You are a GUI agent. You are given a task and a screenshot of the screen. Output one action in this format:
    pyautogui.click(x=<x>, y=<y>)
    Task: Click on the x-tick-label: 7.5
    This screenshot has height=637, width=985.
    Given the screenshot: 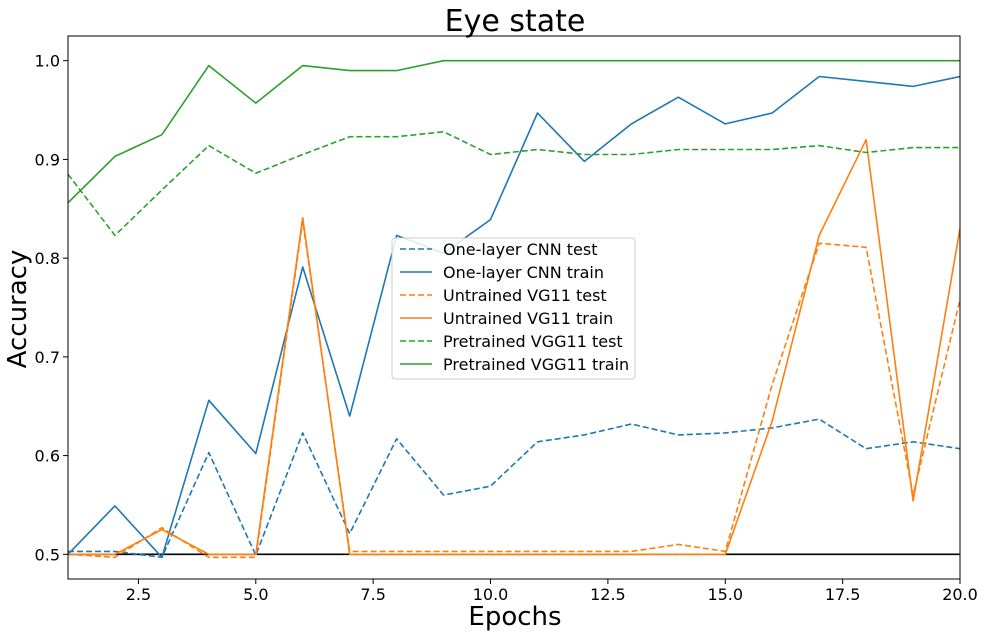 What is the action you would take?
    pyautogui.click(x=372, y=594)
    